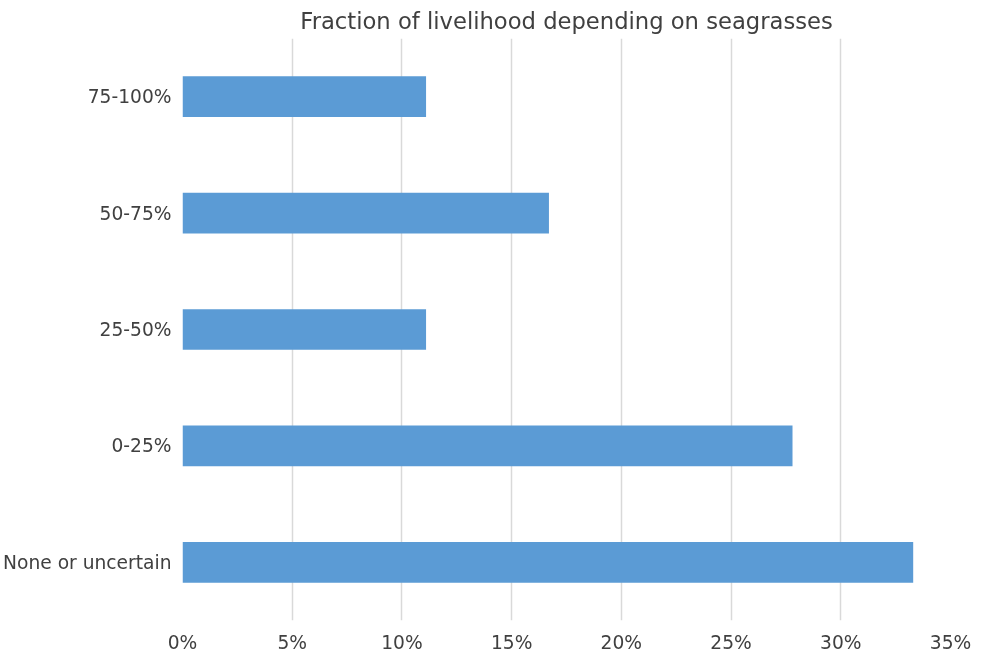  Describe the element at coordinates (621, 642) in the screenshot. I see `x-tick-label: 20%` at that location.